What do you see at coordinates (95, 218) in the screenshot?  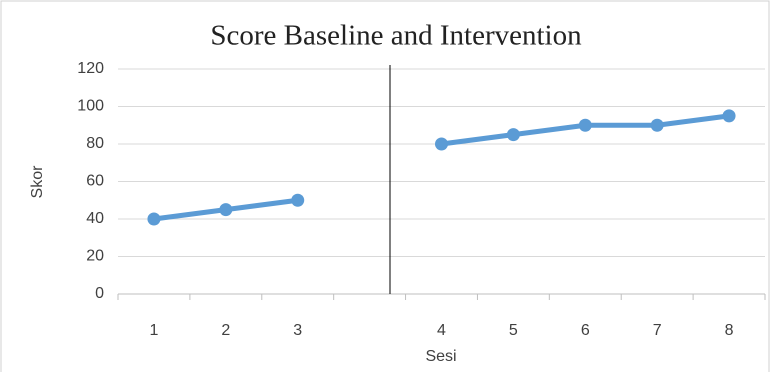 I see `y-tick-label: 40` at bounding box center [95, 218].